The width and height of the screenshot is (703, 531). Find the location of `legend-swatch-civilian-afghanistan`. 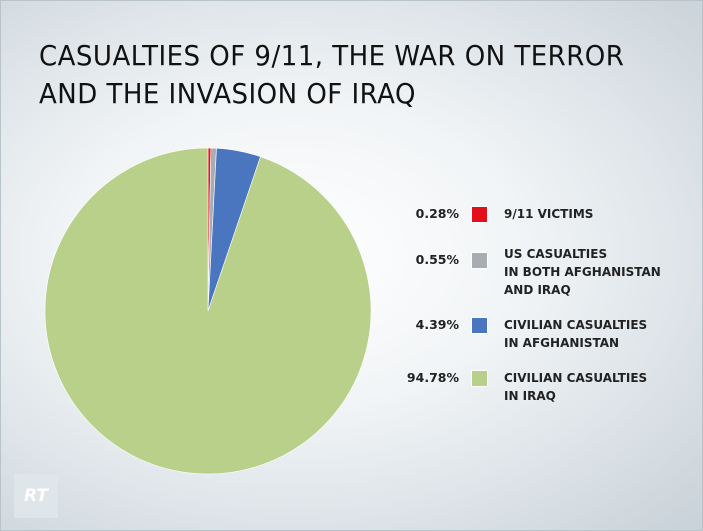

legend-swatch-civilian-afghanistan is located at coordinates (479, 325).